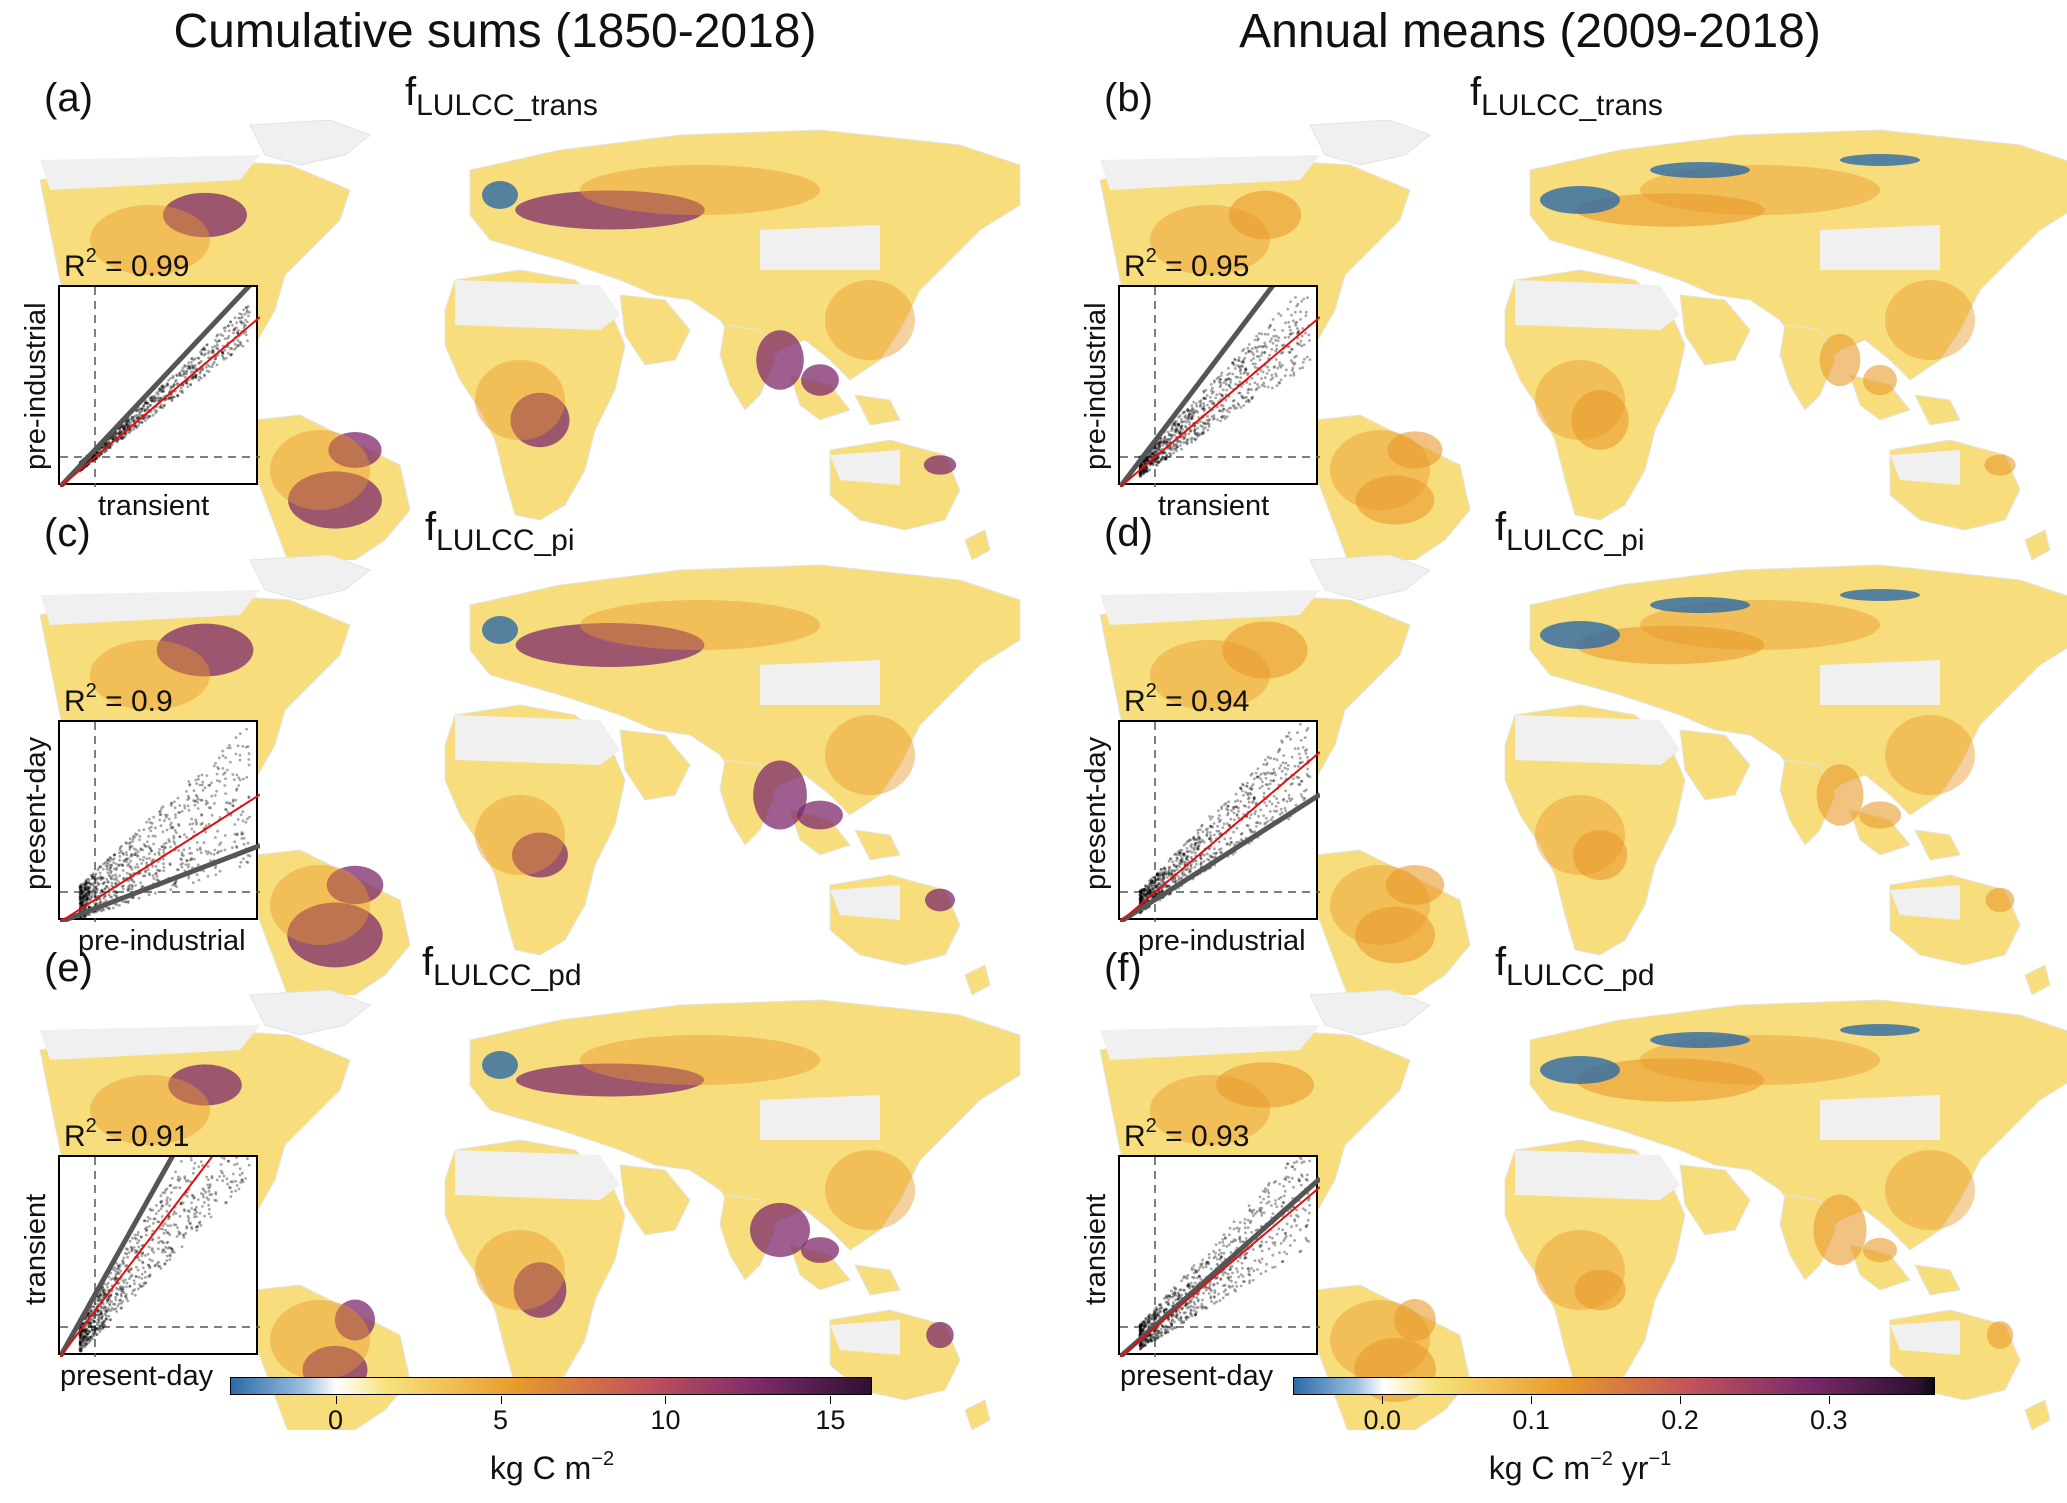 Image resolution: width=2067 pixels, height=1503 pixels. I want to click on map-land-greenland, so click(1370, 143).